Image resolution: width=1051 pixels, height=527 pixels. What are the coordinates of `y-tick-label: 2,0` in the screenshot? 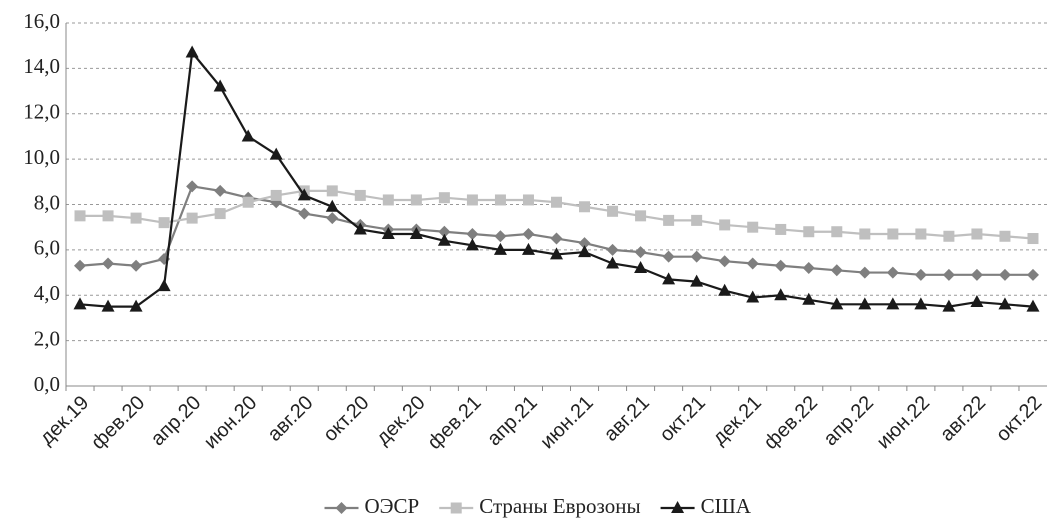 It's located at (47, 338).